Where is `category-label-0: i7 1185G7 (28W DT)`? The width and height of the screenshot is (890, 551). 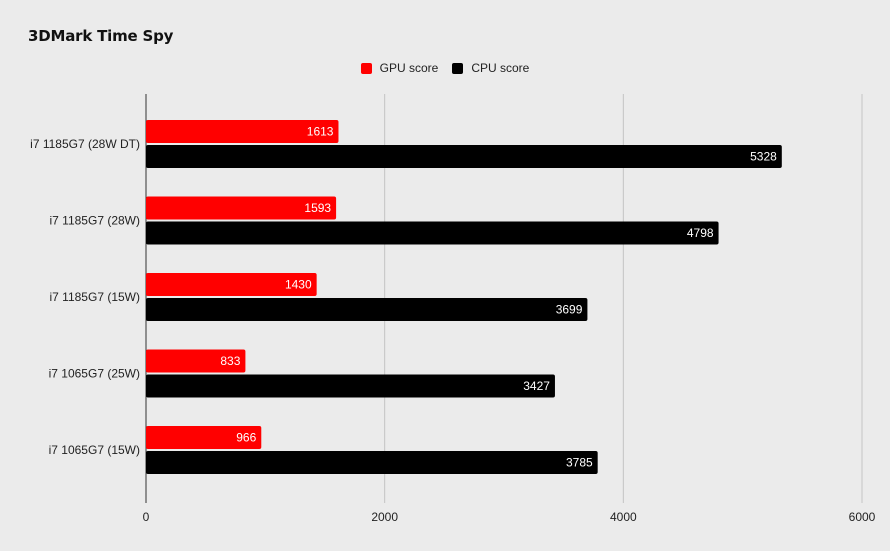 category-label-0: i7 1185G7 (28W DT) is located at coordinates (85, 144).